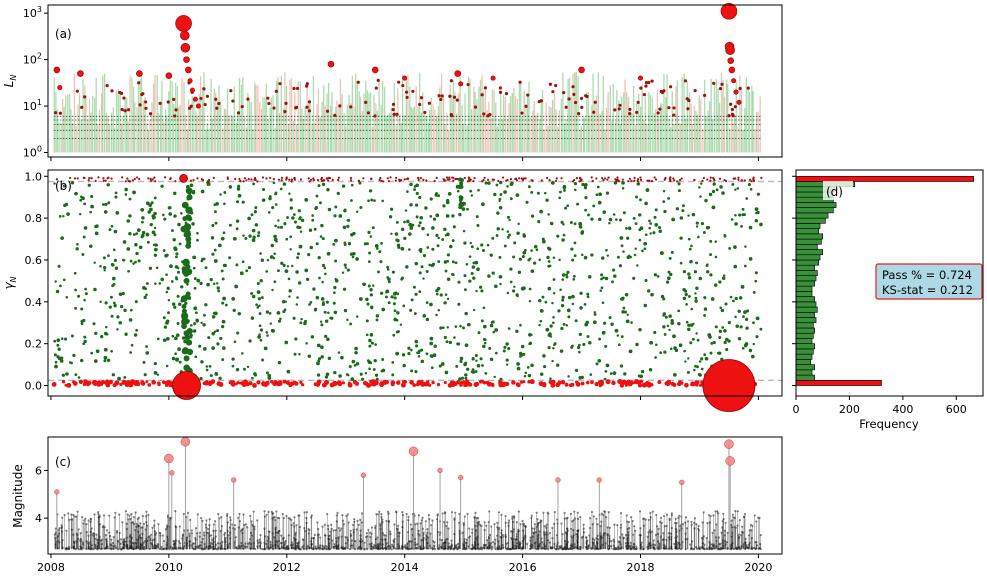  I want to click on panel-b-ylabel: γN, so click(10, 282).